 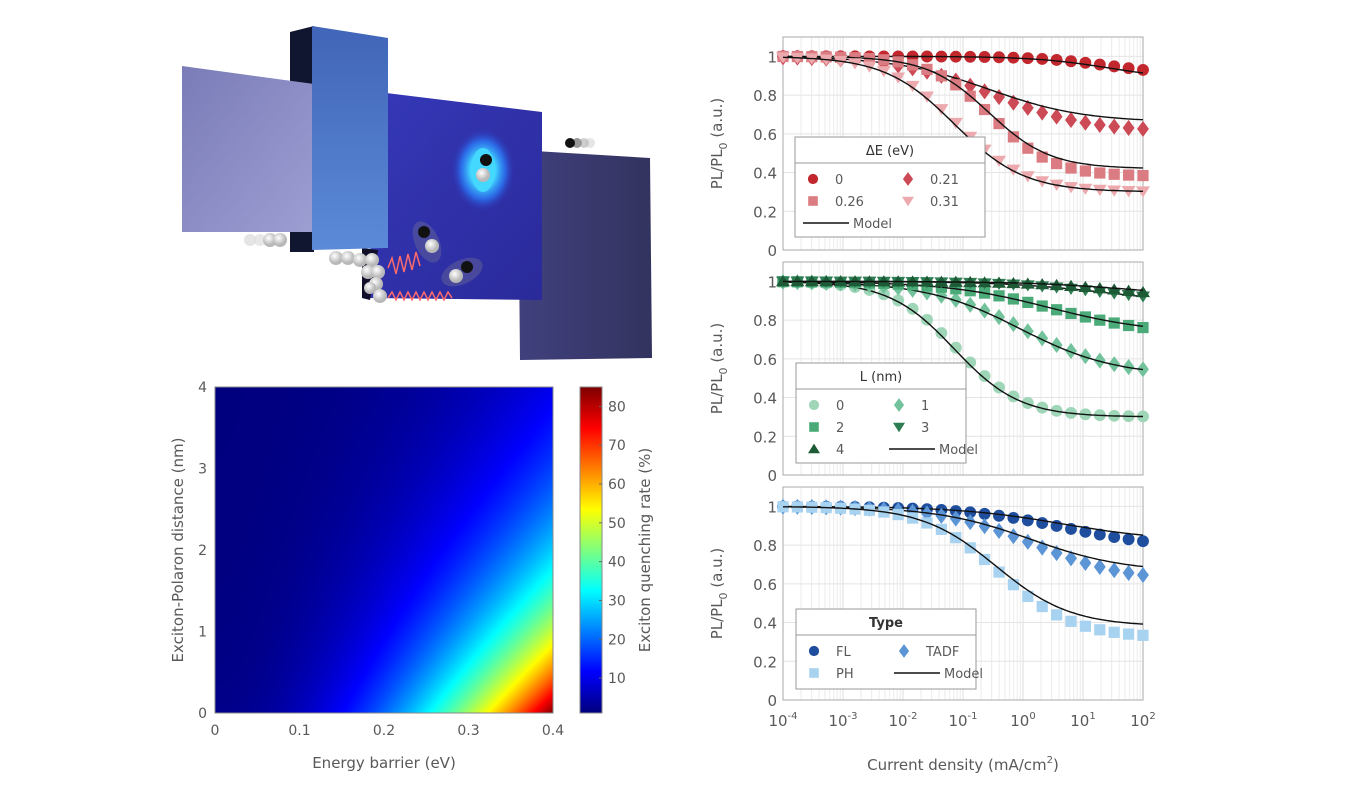 What do you see at coordinates (617, 563) in the screenshot?
I see `colorbar-tick: 40` at bounding box center [617, 563].